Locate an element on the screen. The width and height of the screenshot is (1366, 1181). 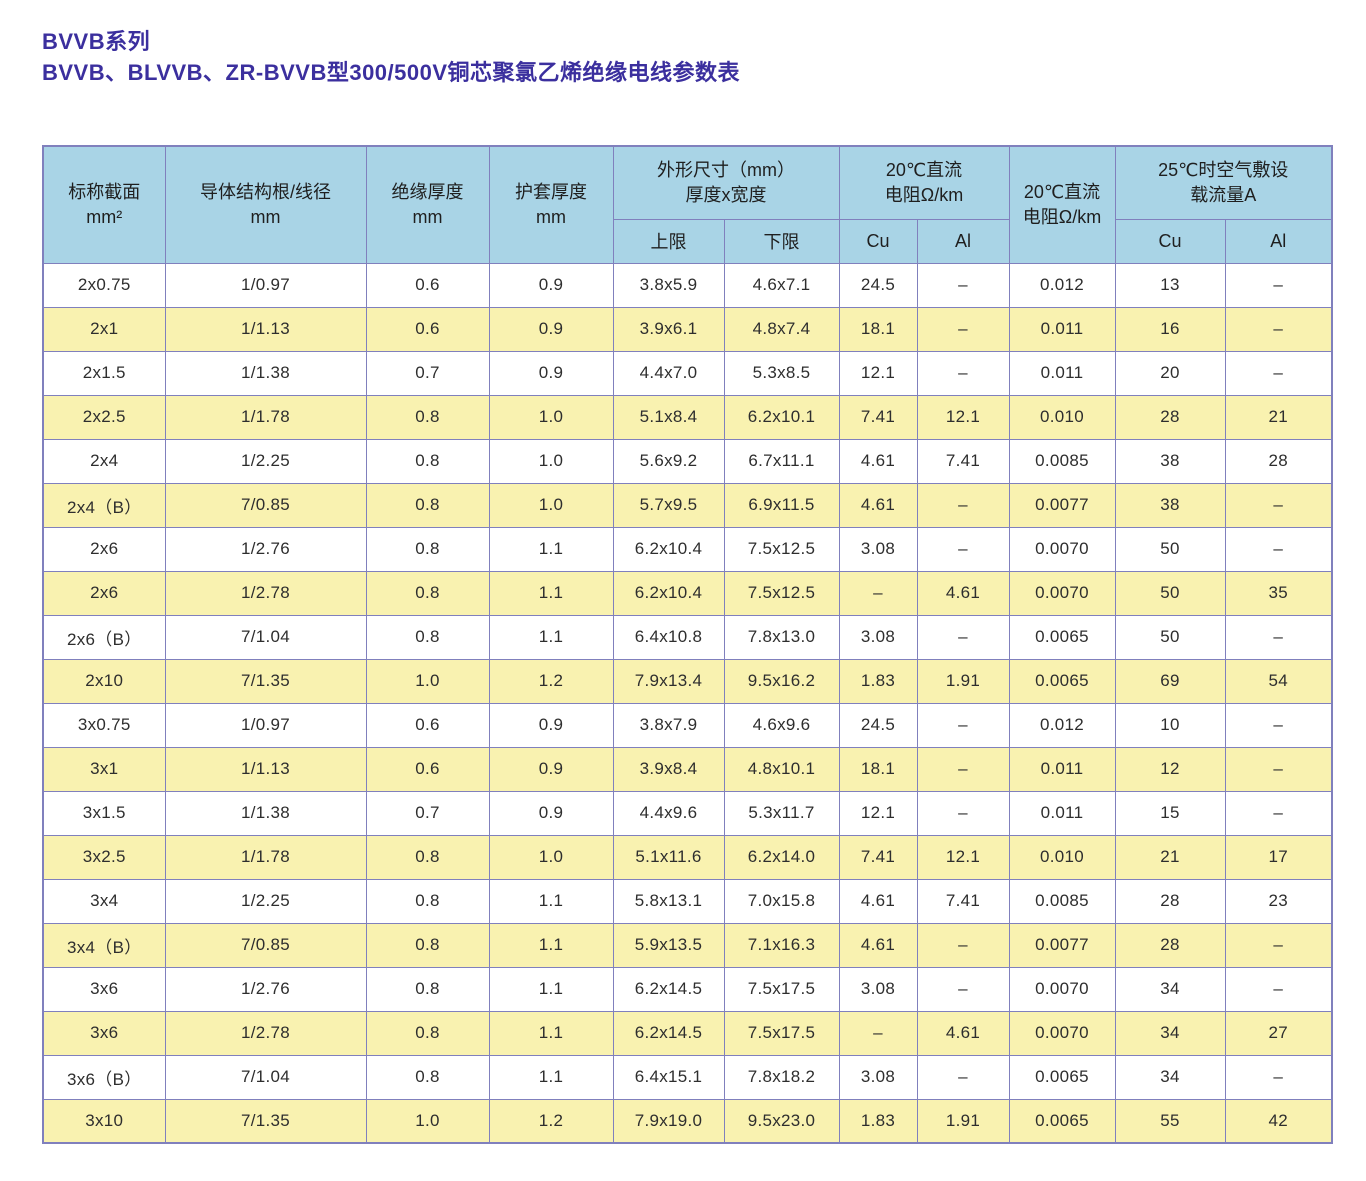
table-cell: 0.0070 is located at coordinates (1062, 549).